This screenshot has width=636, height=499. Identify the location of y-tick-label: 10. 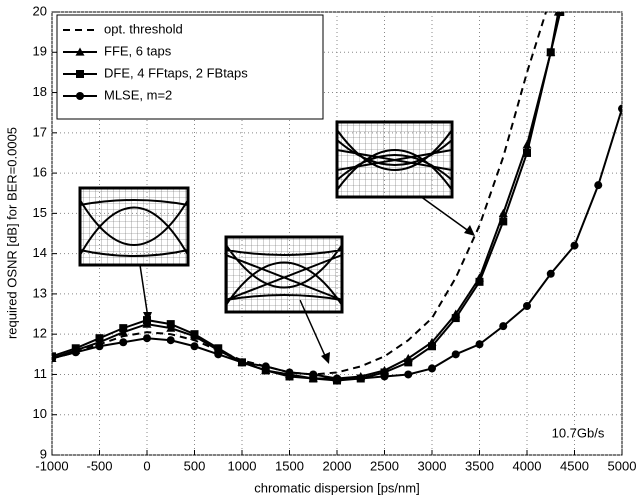
(40, 413).